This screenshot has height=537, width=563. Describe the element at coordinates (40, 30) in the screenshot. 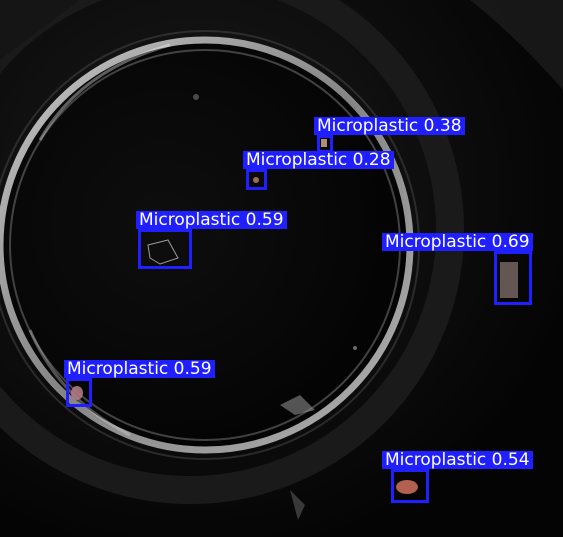

I see `corner-shadow` at that location.